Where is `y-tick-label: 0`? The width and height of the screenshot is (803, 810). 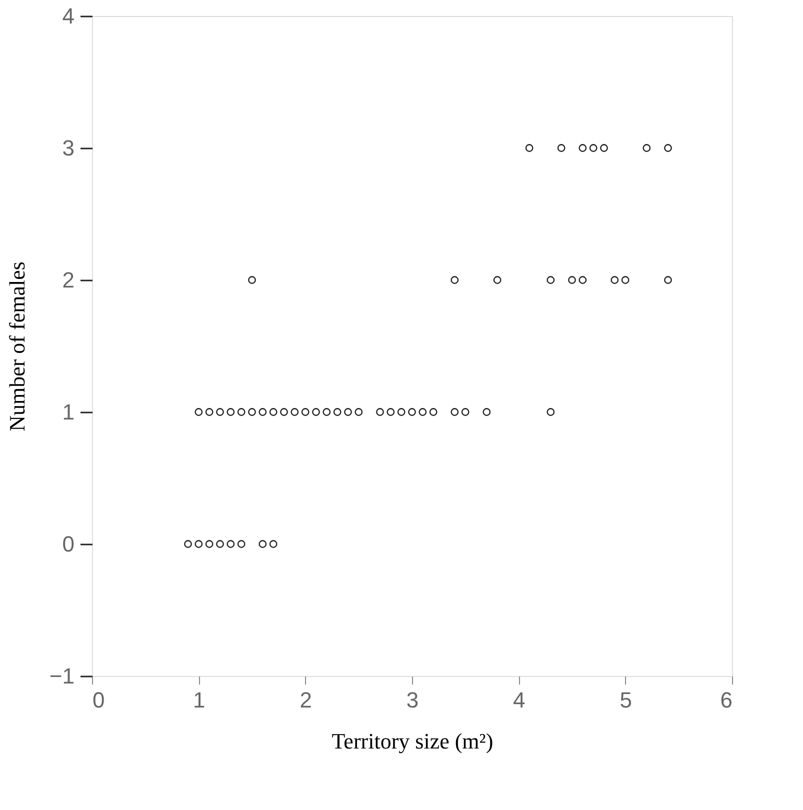
y-tick-label: 0 is located at coordinates (68, 544).